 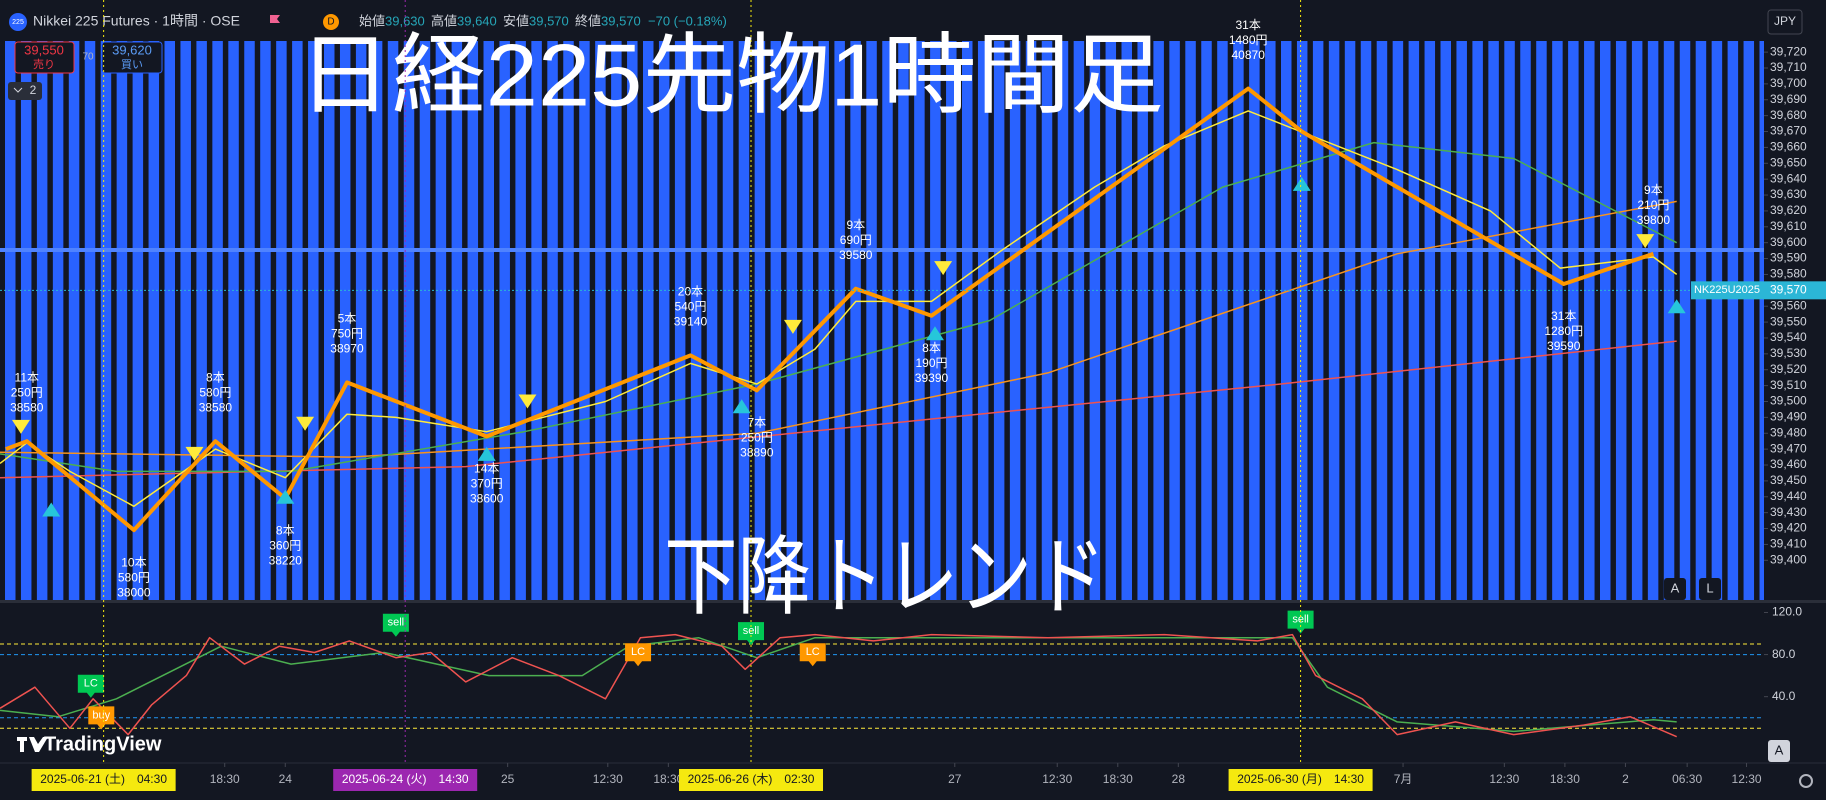 What do you see at coordinates (687, 20) in the screenshot?
I see `ohlc-change: −70 (−0.18%)` at bounding box center [687, 20].